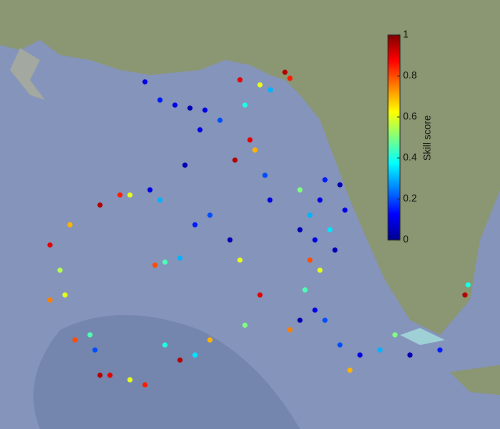 This screenshot has width=500, height=429. I want to click on delta, so click(27, 74).